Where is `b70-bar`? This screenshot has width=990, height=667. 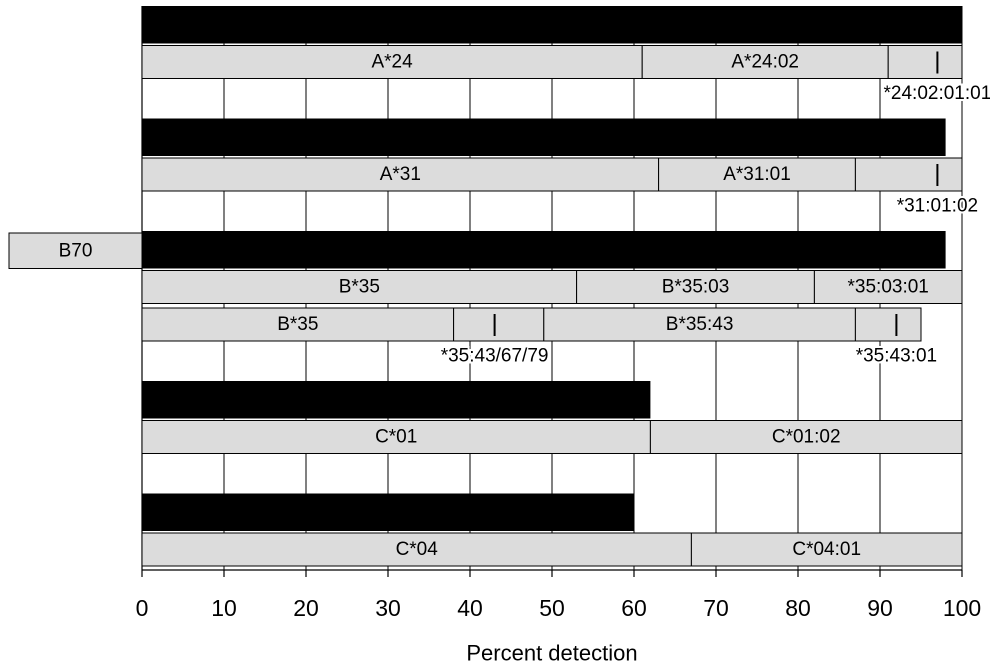
b70-bar is located at coordinates (75, 250).